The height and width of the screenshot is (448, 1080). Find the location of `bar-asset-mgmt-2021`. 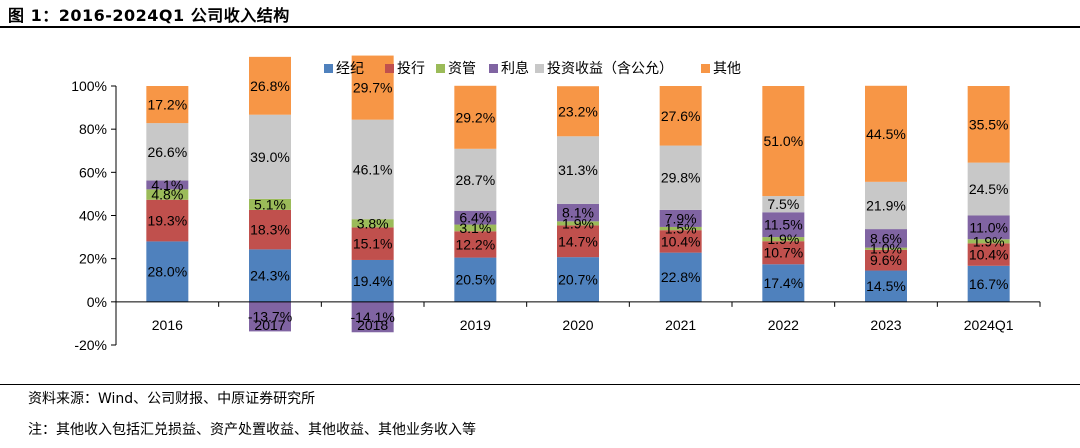

bar-asset-mgmt-2021 is located at coordinates (680, 228).